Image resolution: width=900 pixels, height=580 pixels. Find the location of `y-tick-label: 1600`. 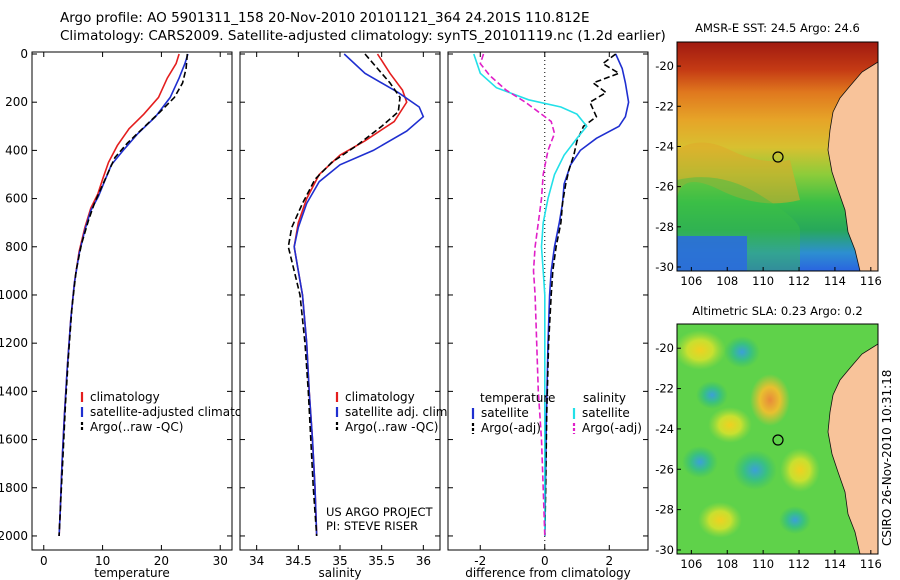

y-tick-label: 1600 is located at coordinates (14, 440).